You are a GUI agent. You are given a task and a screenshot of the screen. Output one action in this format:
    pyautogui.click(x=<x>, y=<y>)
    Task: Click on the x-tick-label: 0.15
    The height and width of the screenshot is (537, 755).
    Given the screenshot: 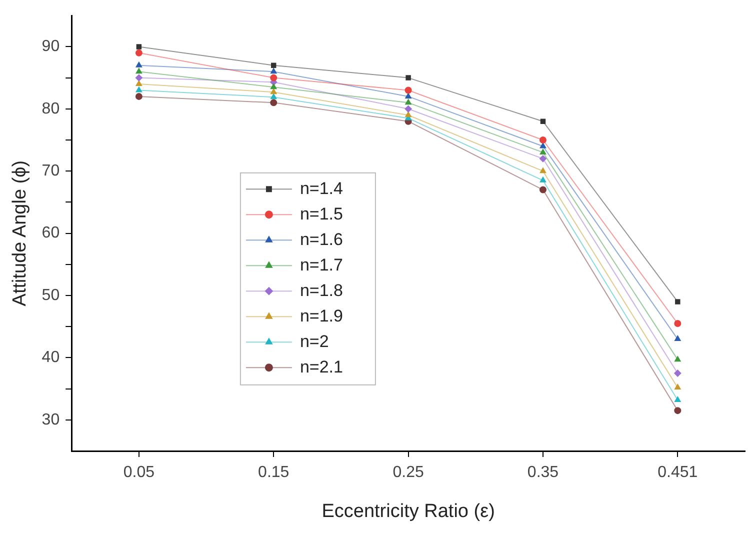 What is the action you would take?
    pyautogui.click(x=274, y=473)
    